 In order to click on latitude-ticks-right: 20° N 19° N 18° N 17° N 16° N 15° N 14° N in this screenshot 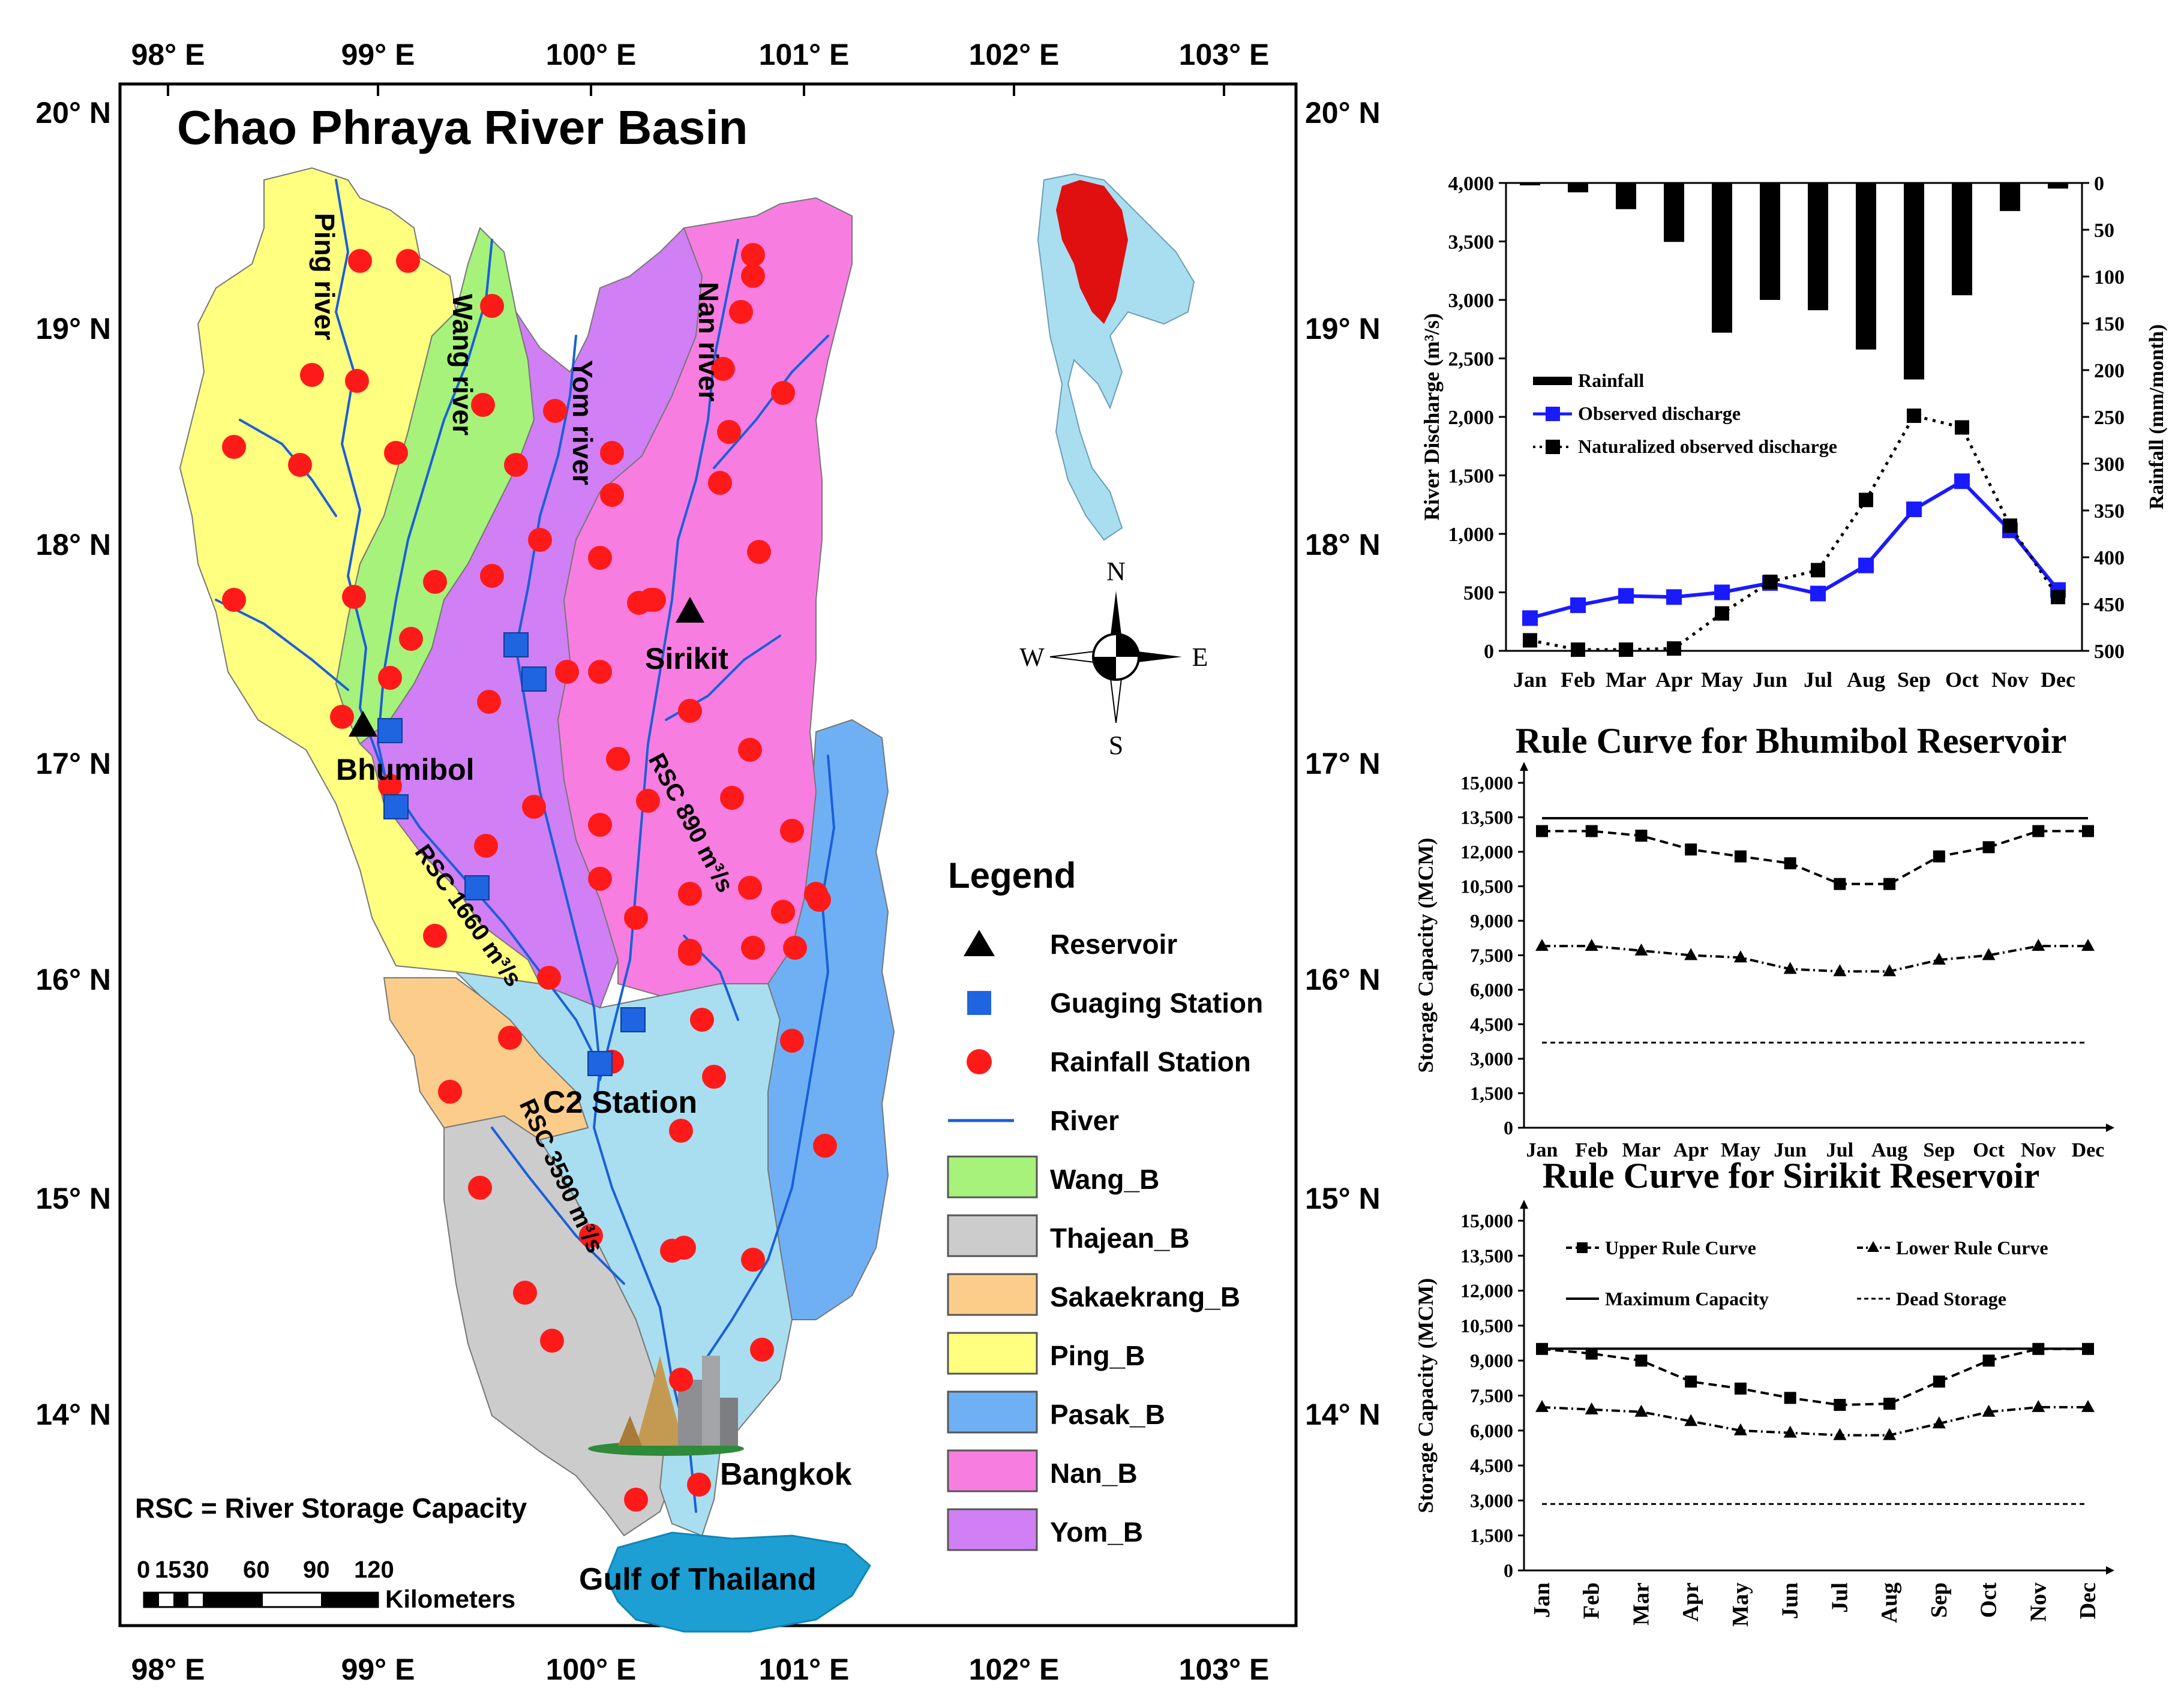, I will do `click(1343, 763)`.